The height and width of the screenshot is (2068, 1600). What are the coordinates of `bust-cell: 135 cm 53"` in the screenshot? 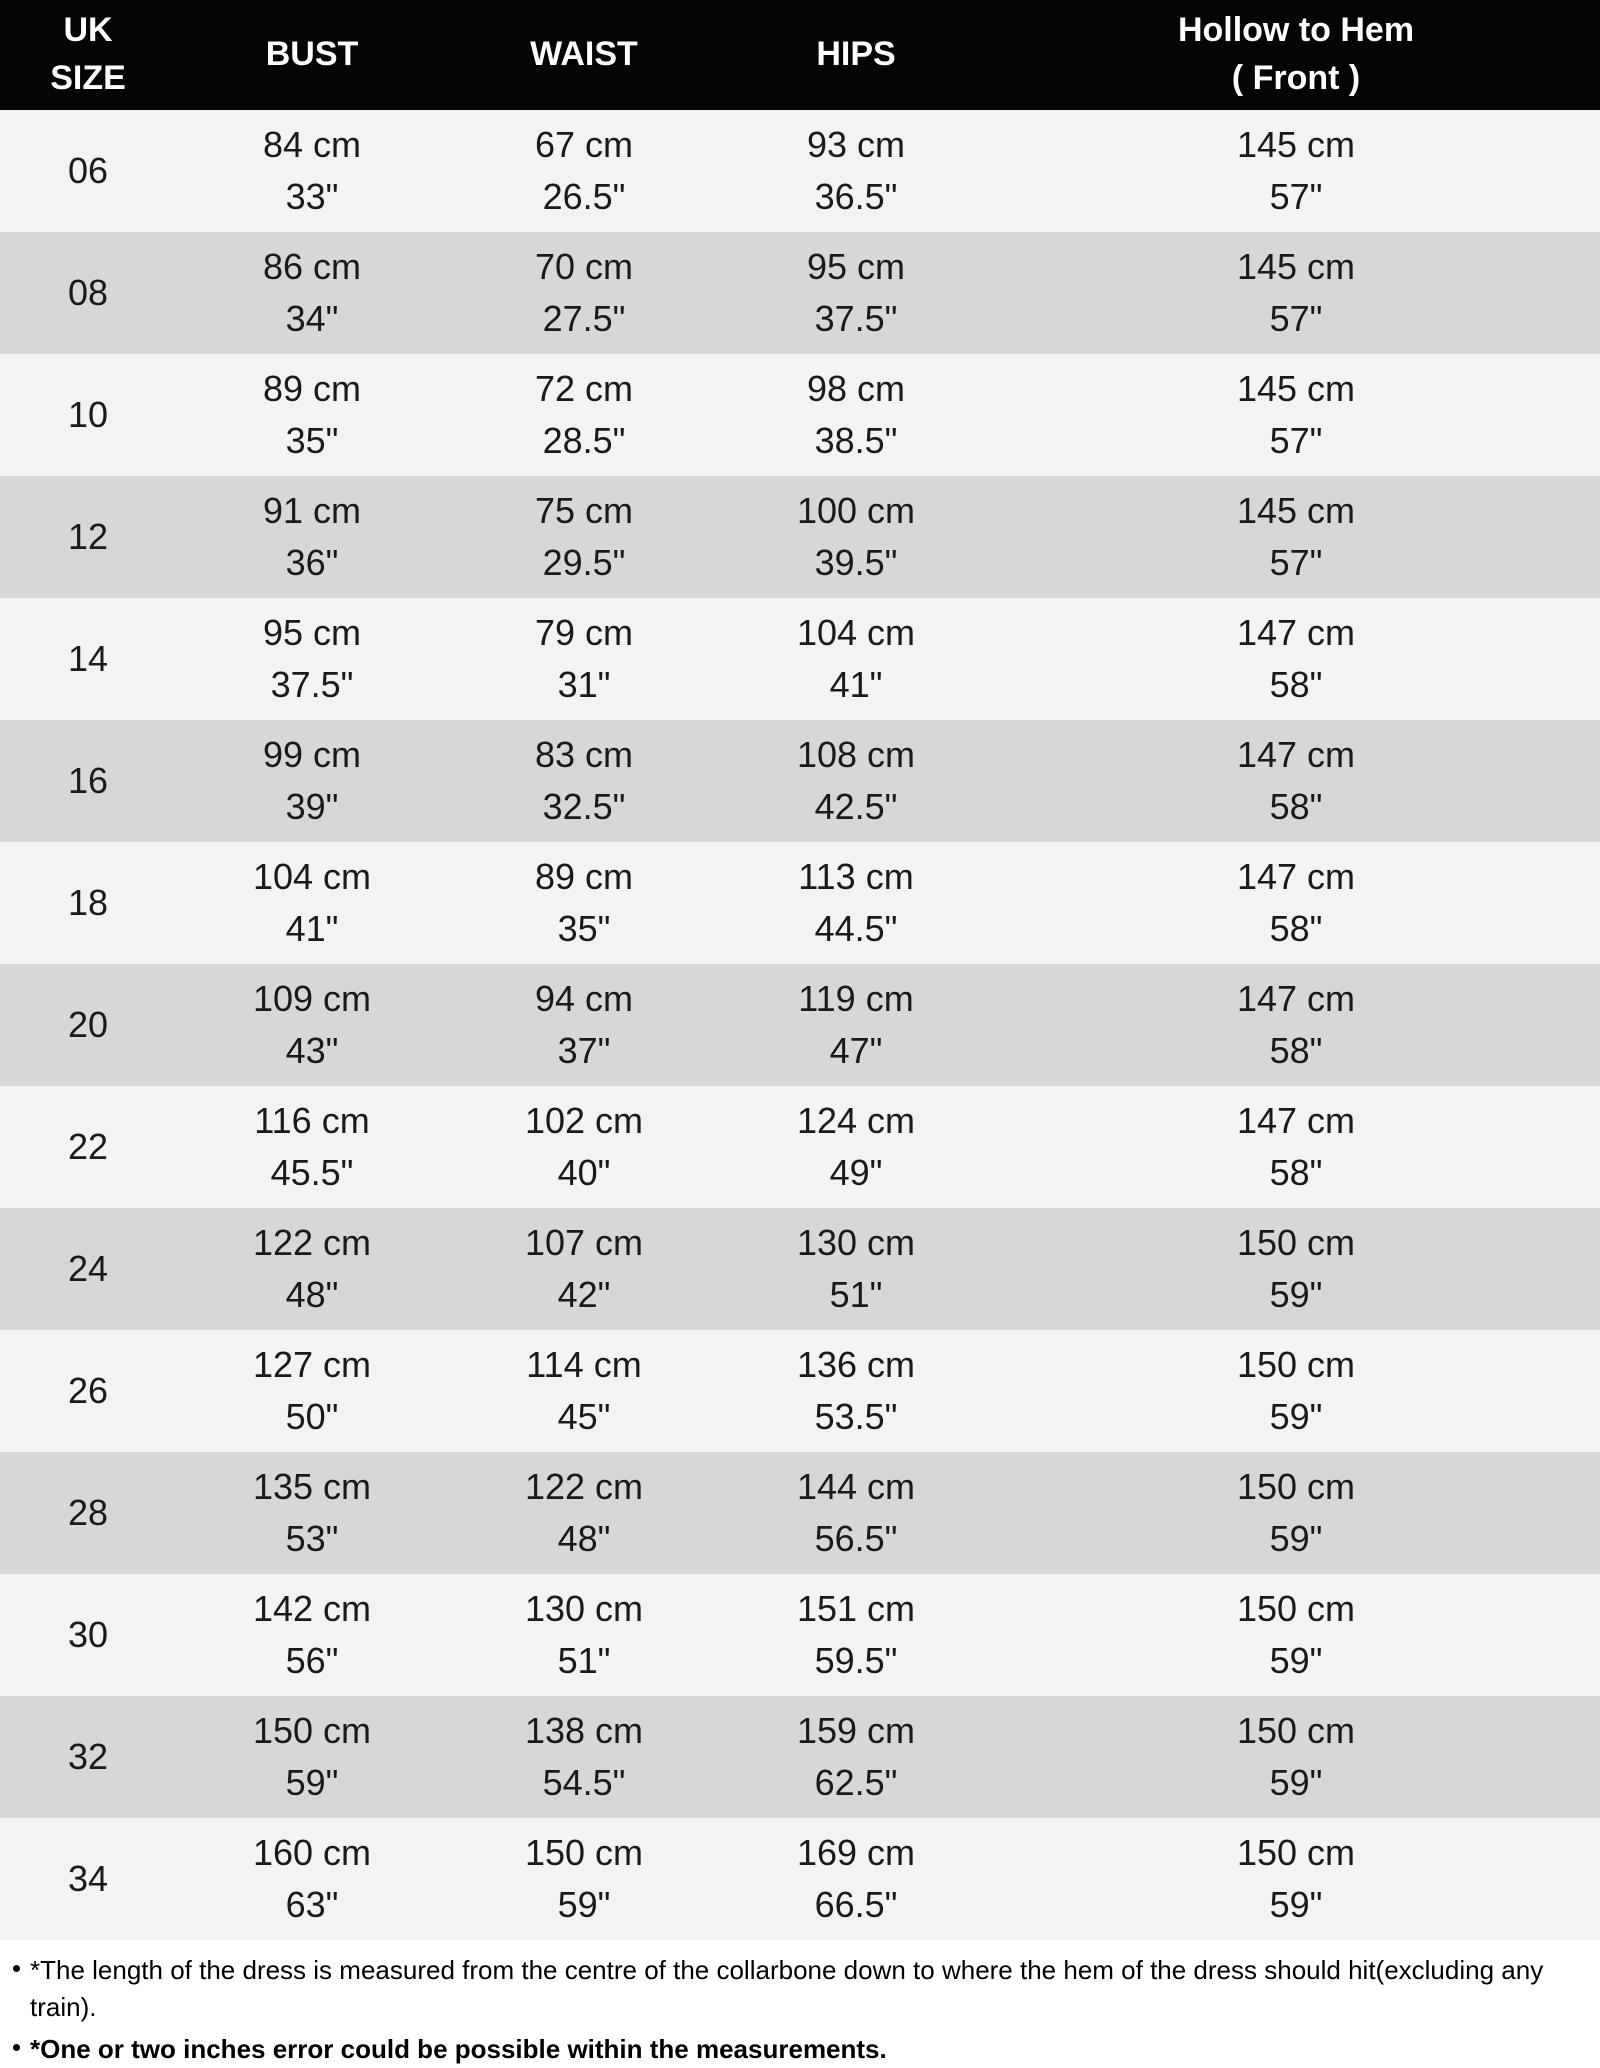 It's located at (312, 1513).